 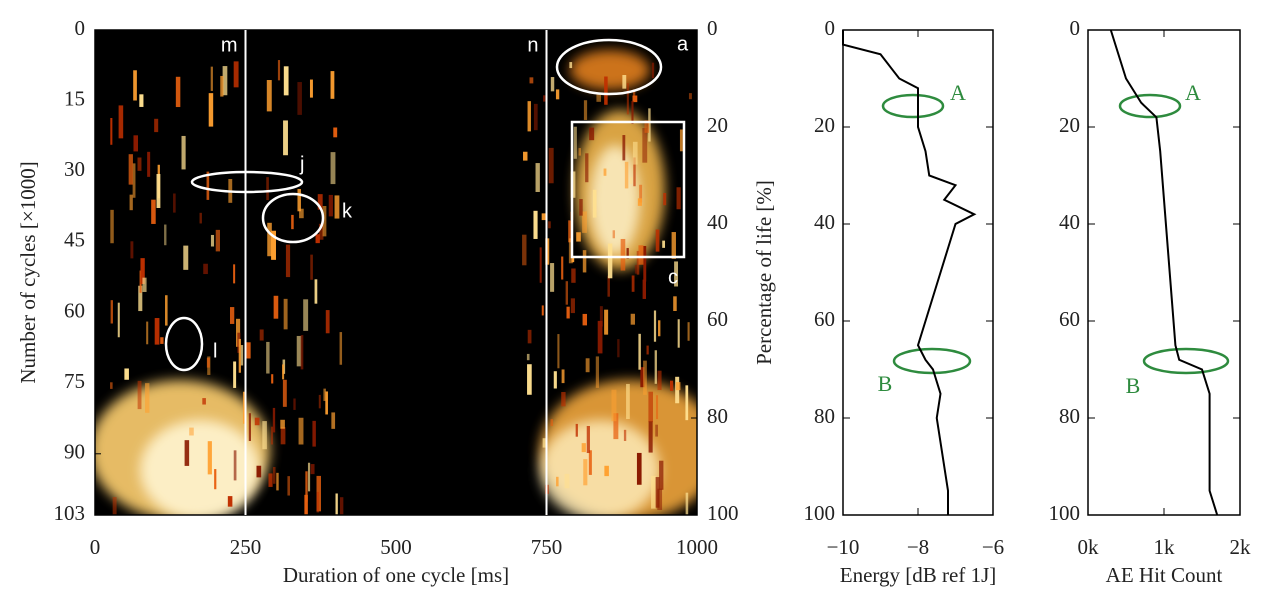 What do you see at coordinates (909, 272) in the screenshot?
I see `data-line` at bounding box center [909, 272].